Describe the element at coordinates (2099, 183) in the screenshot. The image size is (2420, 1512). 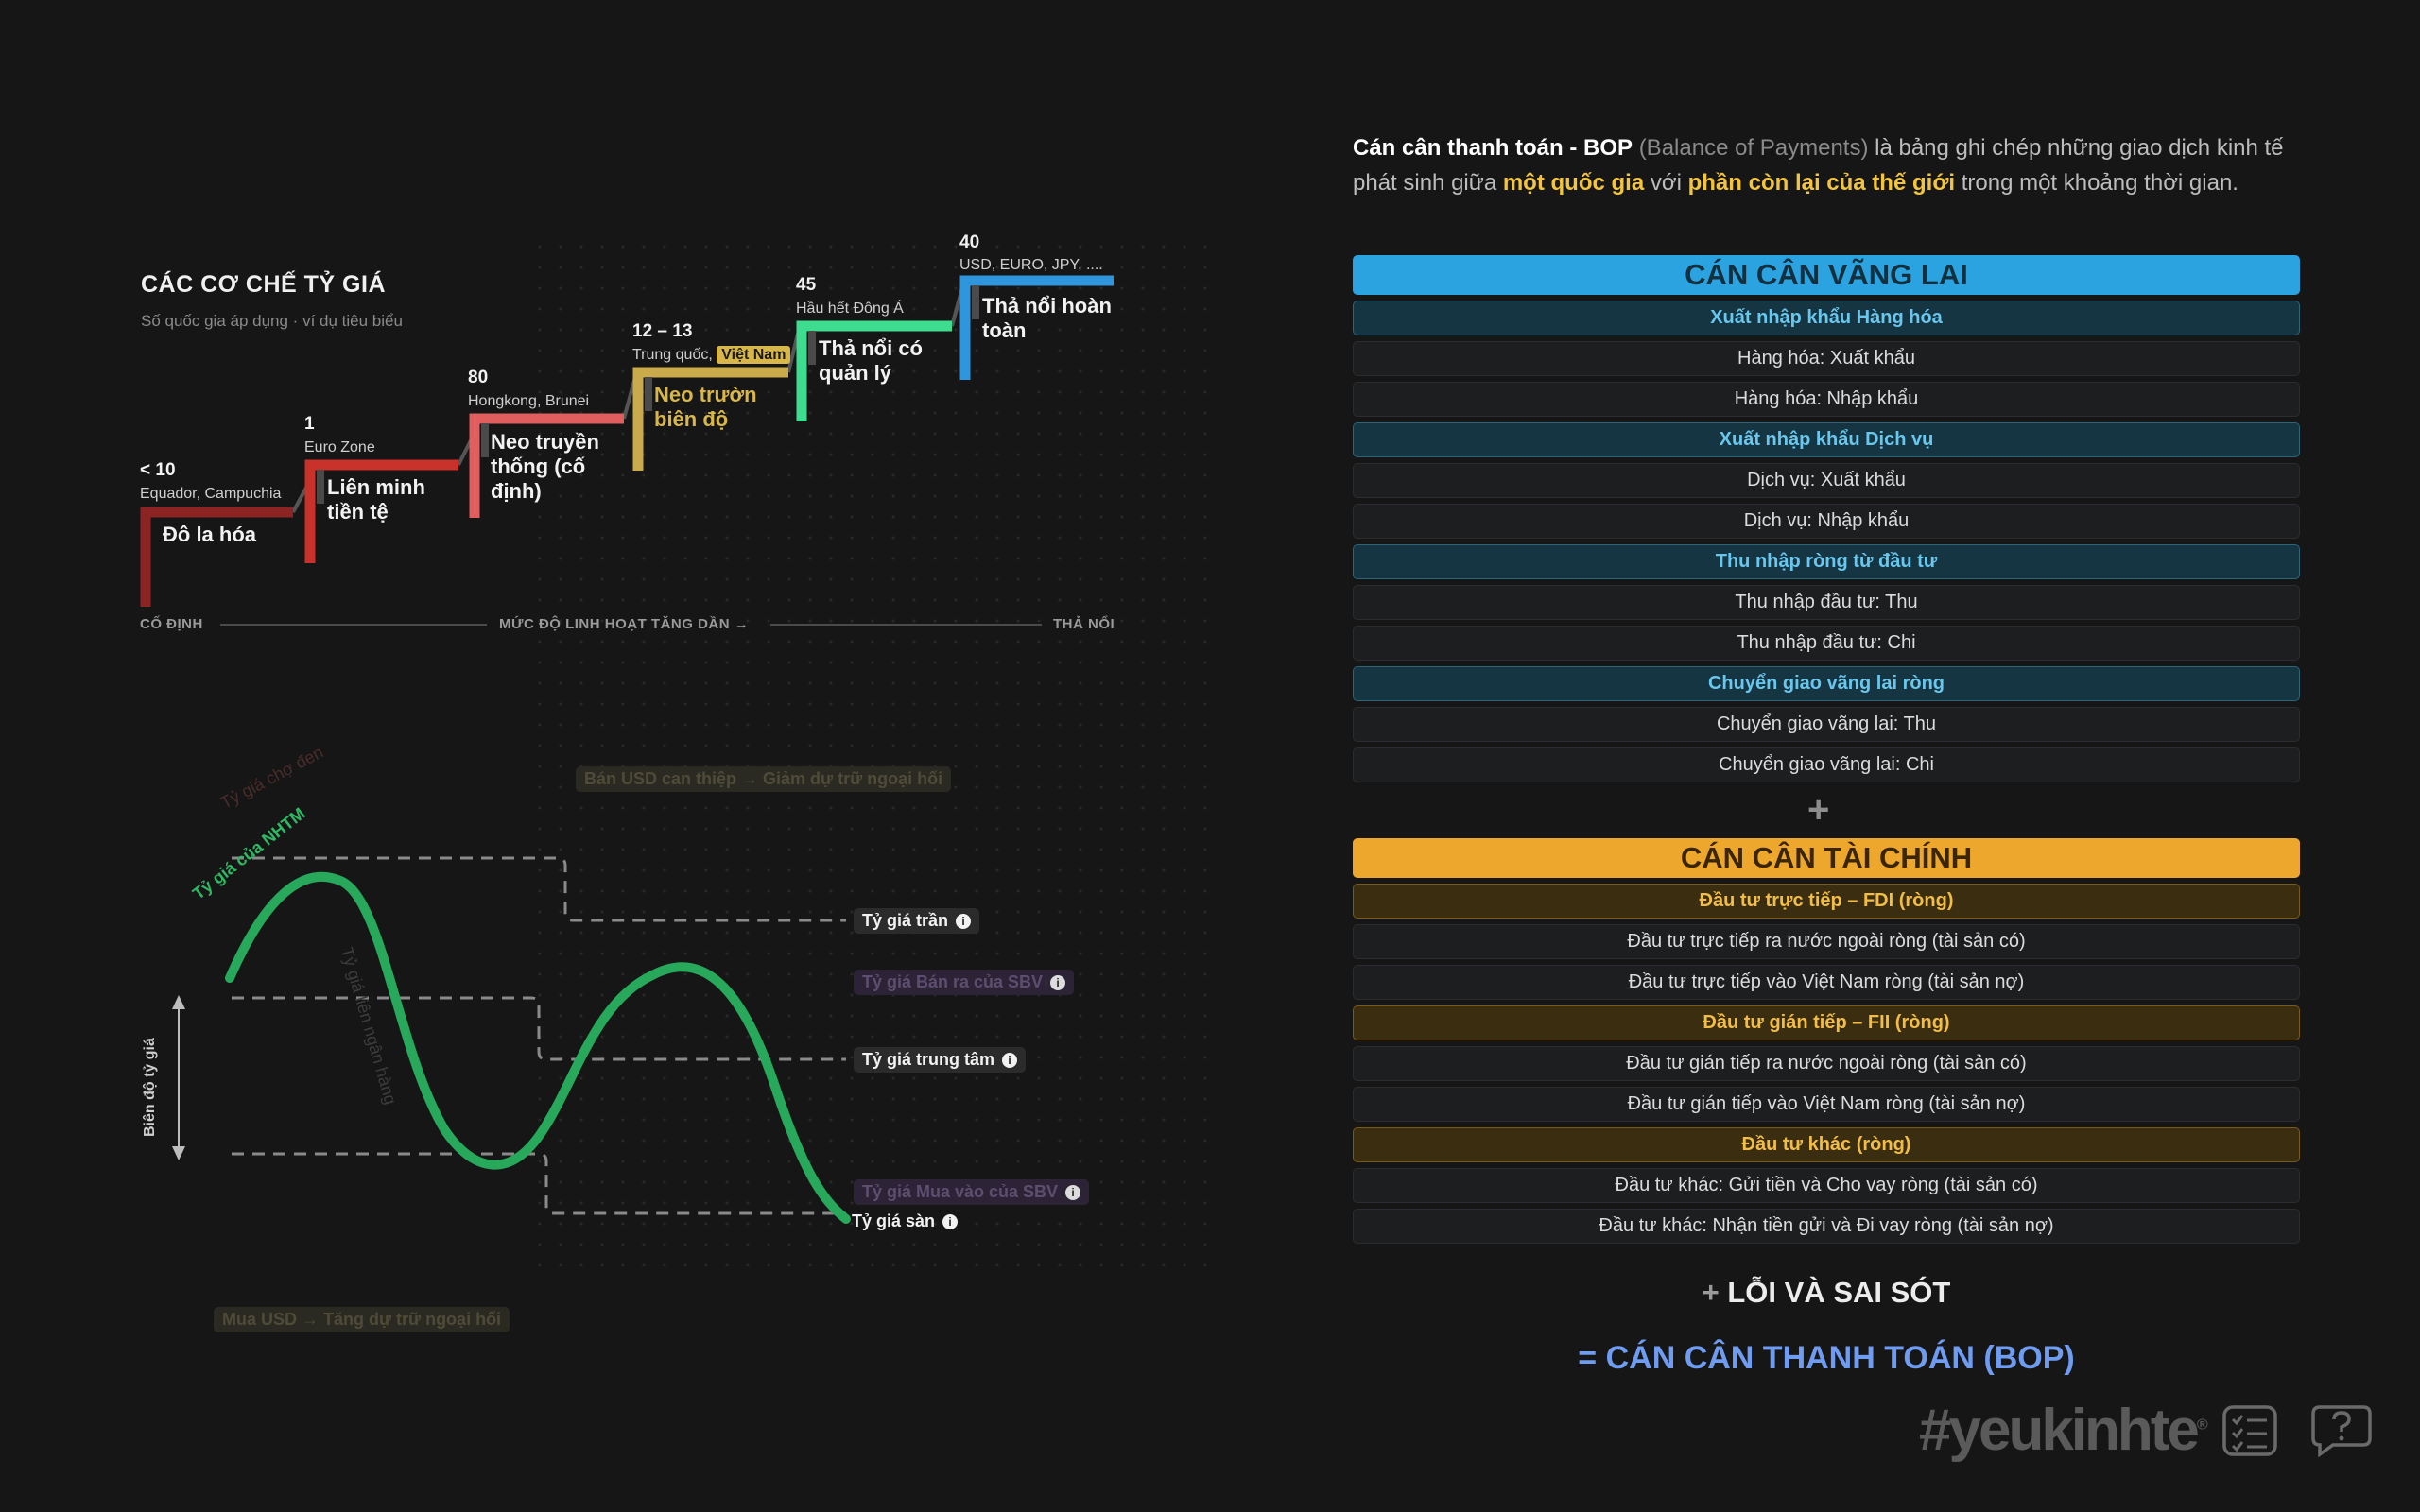
I see `bop-intro-text-3: trong một khoảng thời gian.` at that location.